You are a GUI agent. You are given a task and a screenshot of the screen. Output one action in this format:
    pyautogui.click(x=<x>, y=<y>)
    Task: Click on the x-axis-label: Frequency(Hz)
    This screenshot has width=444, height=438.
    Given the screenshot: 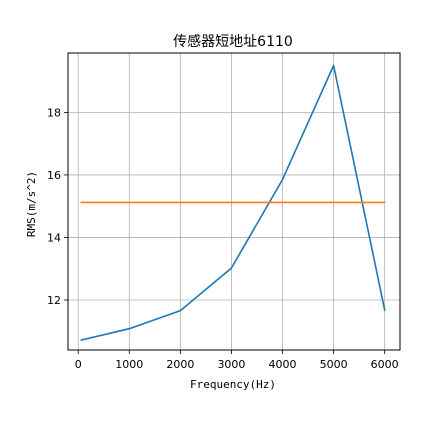 What is the action you would take?
    pyautogui.click(x=233, y=384)
    